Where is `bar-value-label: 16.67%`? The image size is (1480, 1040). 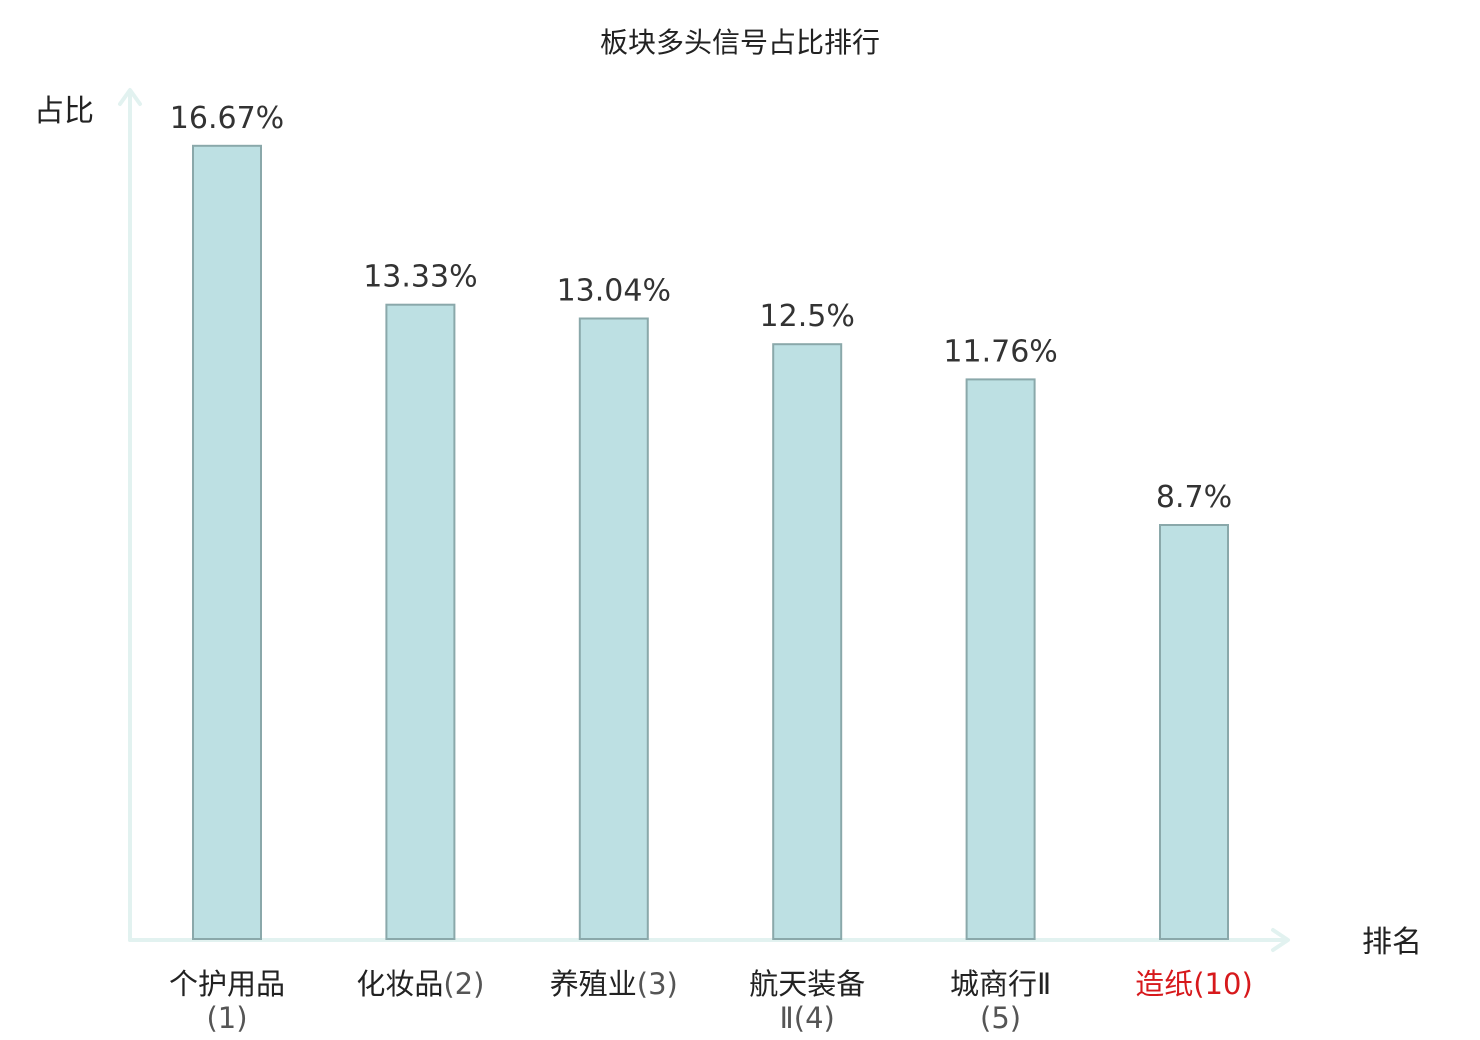 bar-value-label: 16.67% is located at coordinates (227, 118).